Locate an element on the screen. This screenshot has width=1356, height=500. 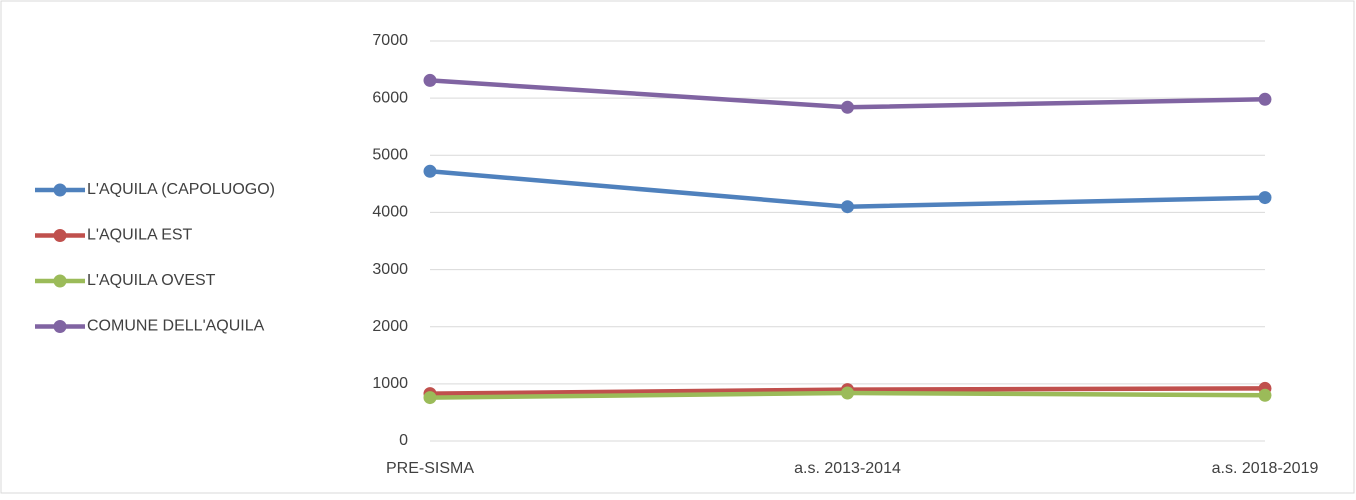
y-tick-label: 1000 is located at coordinates (390, 383).